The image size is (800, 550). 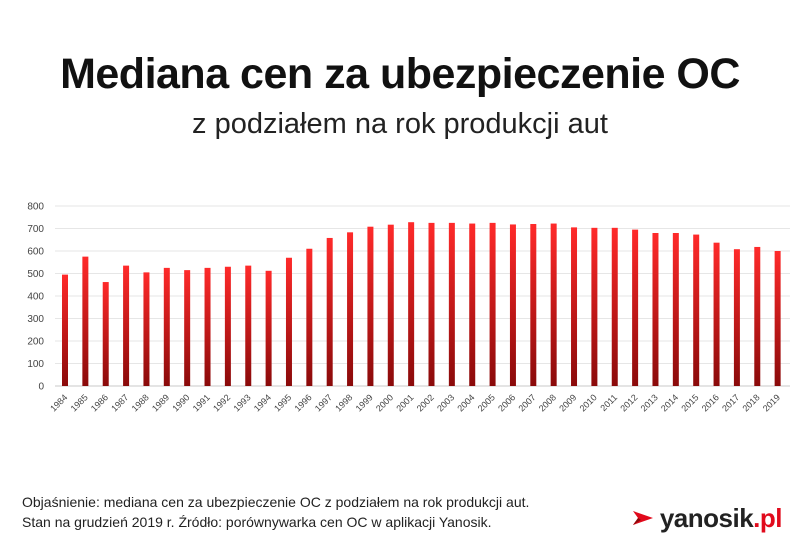 I want to click on bar-1998, so click(x=350, y=309).